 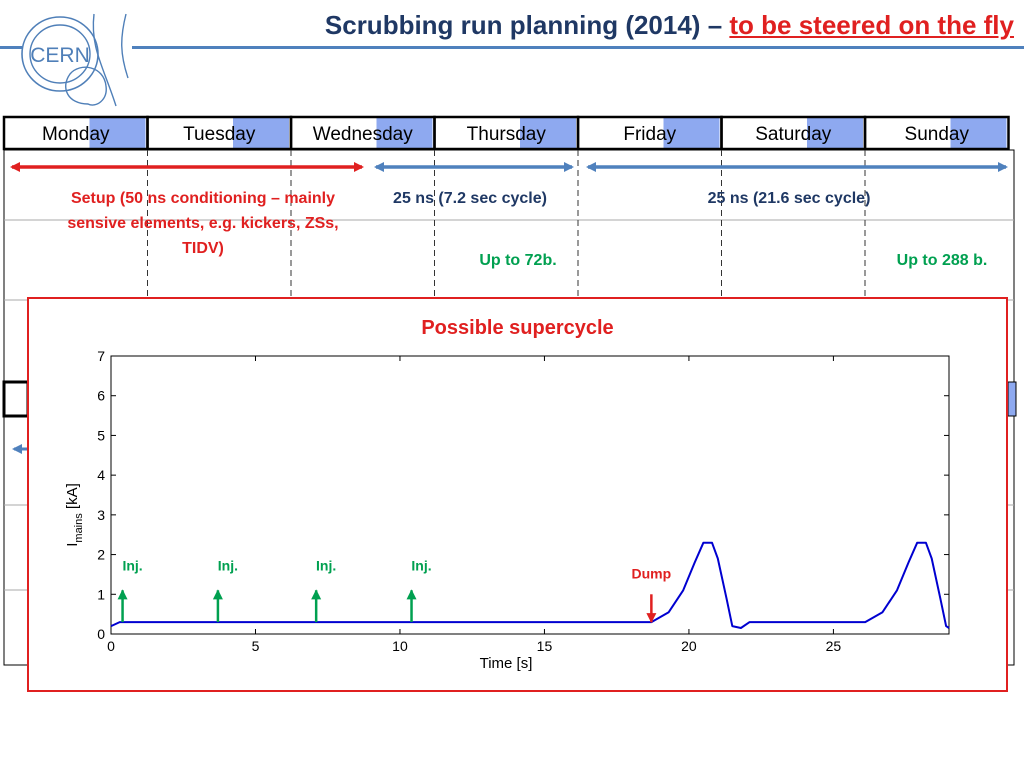 I want to click on cern-logo: CERN, so click(x=75, y=60).